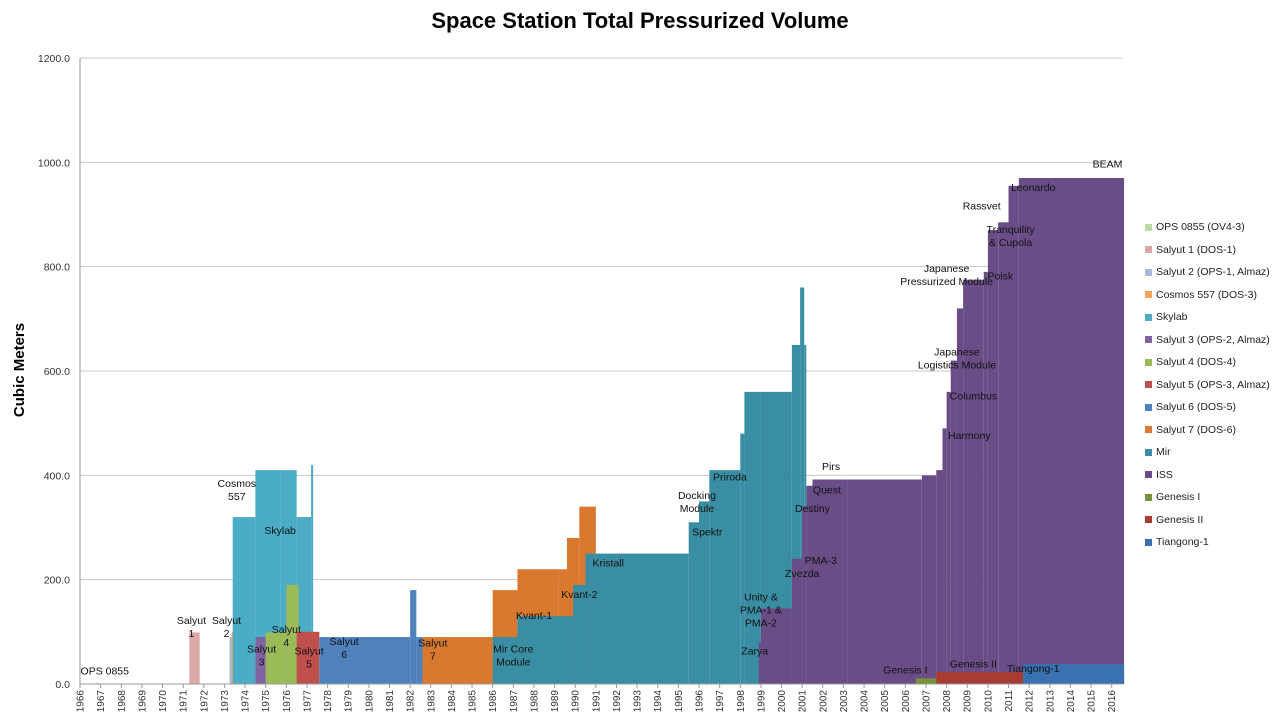 This screenshot has height=720, width=1280. What do you see at coordinates (782, 701) in the screenshot?
I see `x-tick-label: 2000` at bounding box center [782, 701].